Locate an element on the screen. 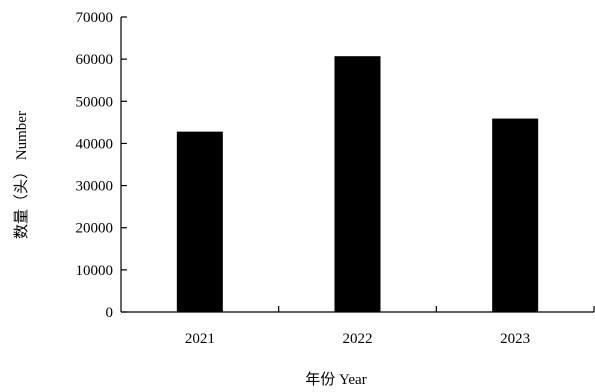  y-axis: 0 10000 20000 30000 40000 50000 60000 70000 is located at coordinates (101, 165).